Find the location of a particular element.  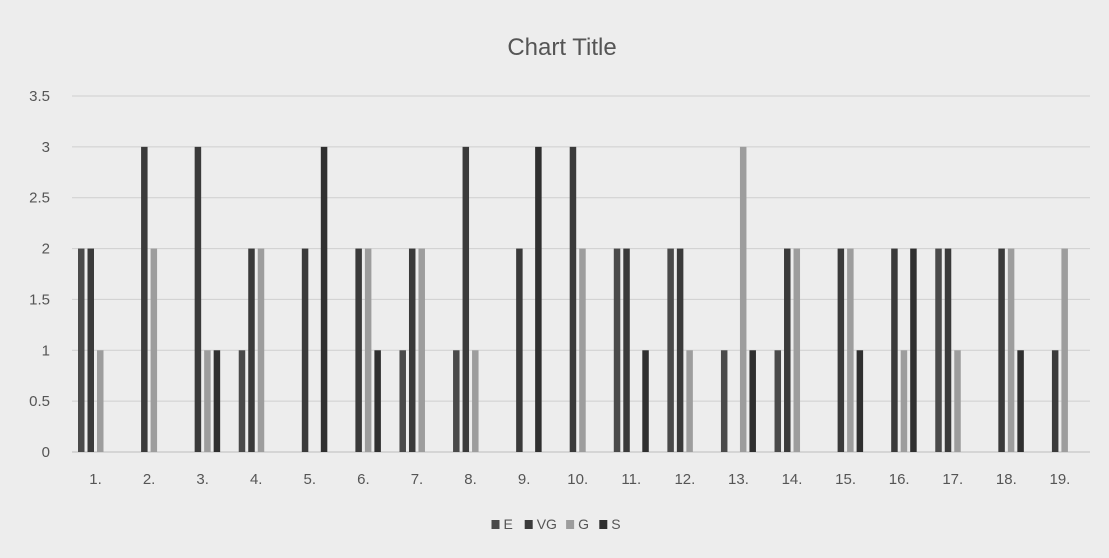

x-category-label: 2. is located at coordinates (149, 479).